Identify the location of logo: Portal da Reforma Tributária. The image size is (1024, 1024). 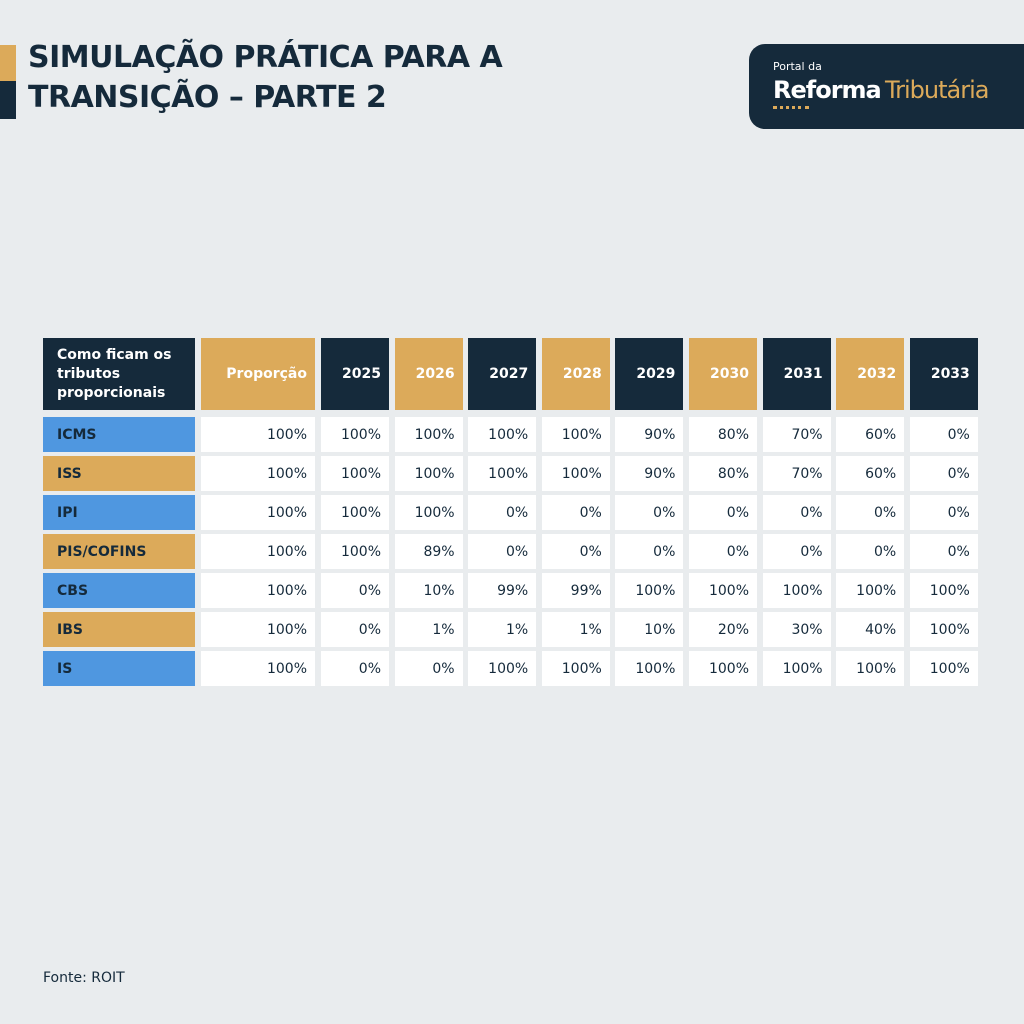
(886, 86).